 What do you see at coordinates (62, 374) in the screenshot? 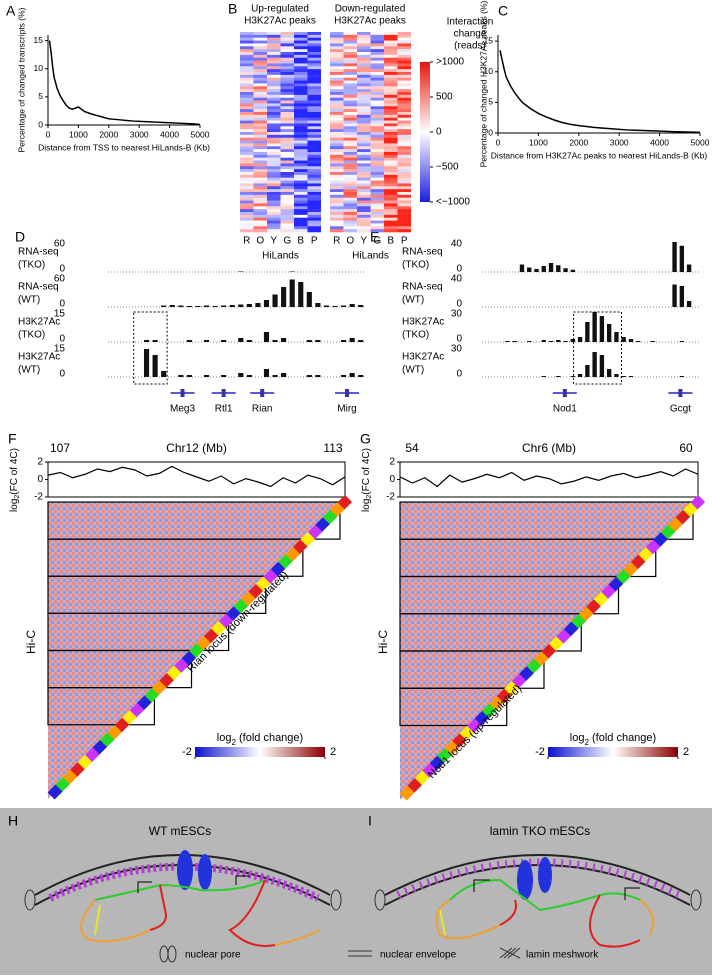
I see `track-scale: 0` at bounding box center [62, 374].